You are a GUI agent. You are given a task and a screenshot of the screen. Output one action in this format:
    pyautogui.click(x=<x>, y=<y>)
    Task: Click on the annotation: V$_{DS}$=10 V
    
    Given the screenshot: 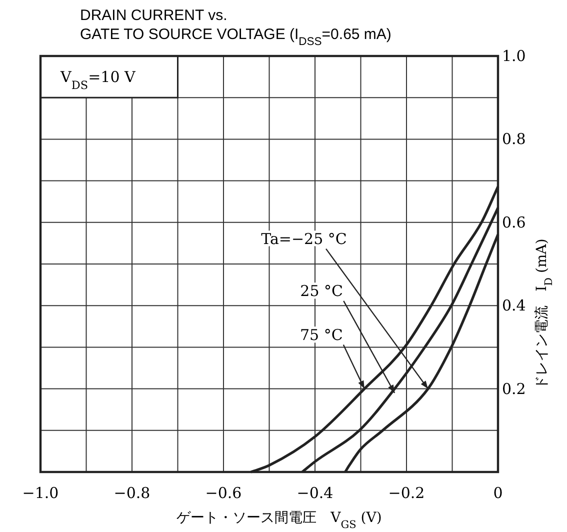 What is the action you would take?
    pyautogui.click(x=98, y=80)
    